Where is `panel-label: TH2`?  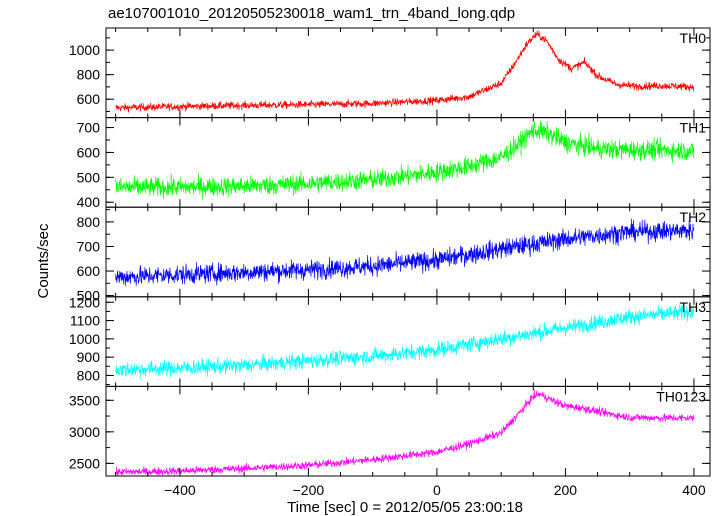
panel-label: TH2 is located at coordinates (693, 217).